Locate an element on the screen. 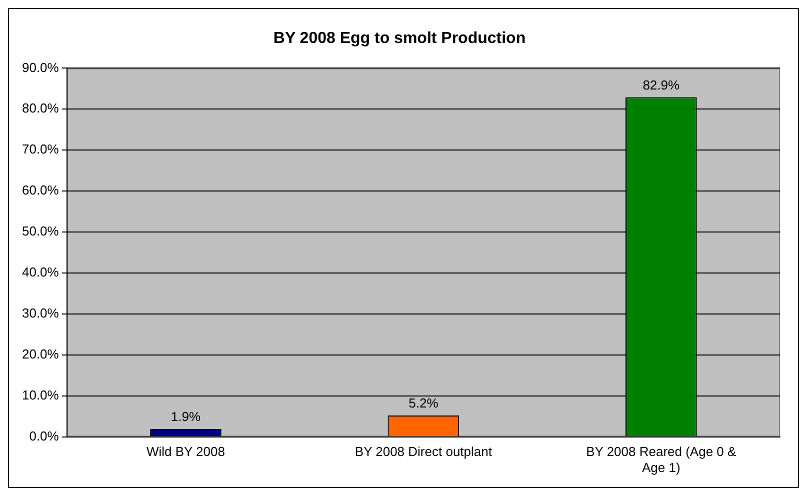 The image size is (807, 496). y-tick-label: 60.0% is located at coordinates (41, 190).